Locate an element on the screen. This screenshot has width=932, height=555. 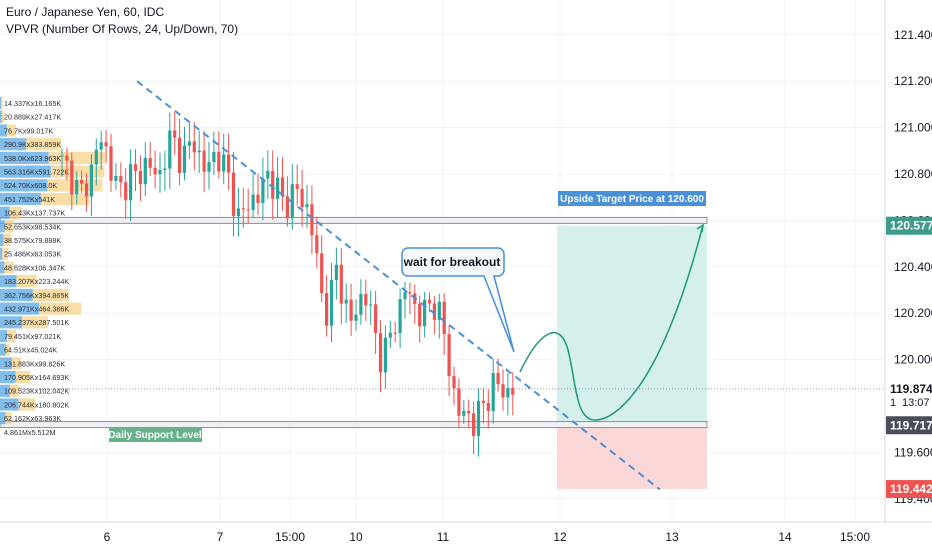
stop-zone is located at coordinates (632, 457).